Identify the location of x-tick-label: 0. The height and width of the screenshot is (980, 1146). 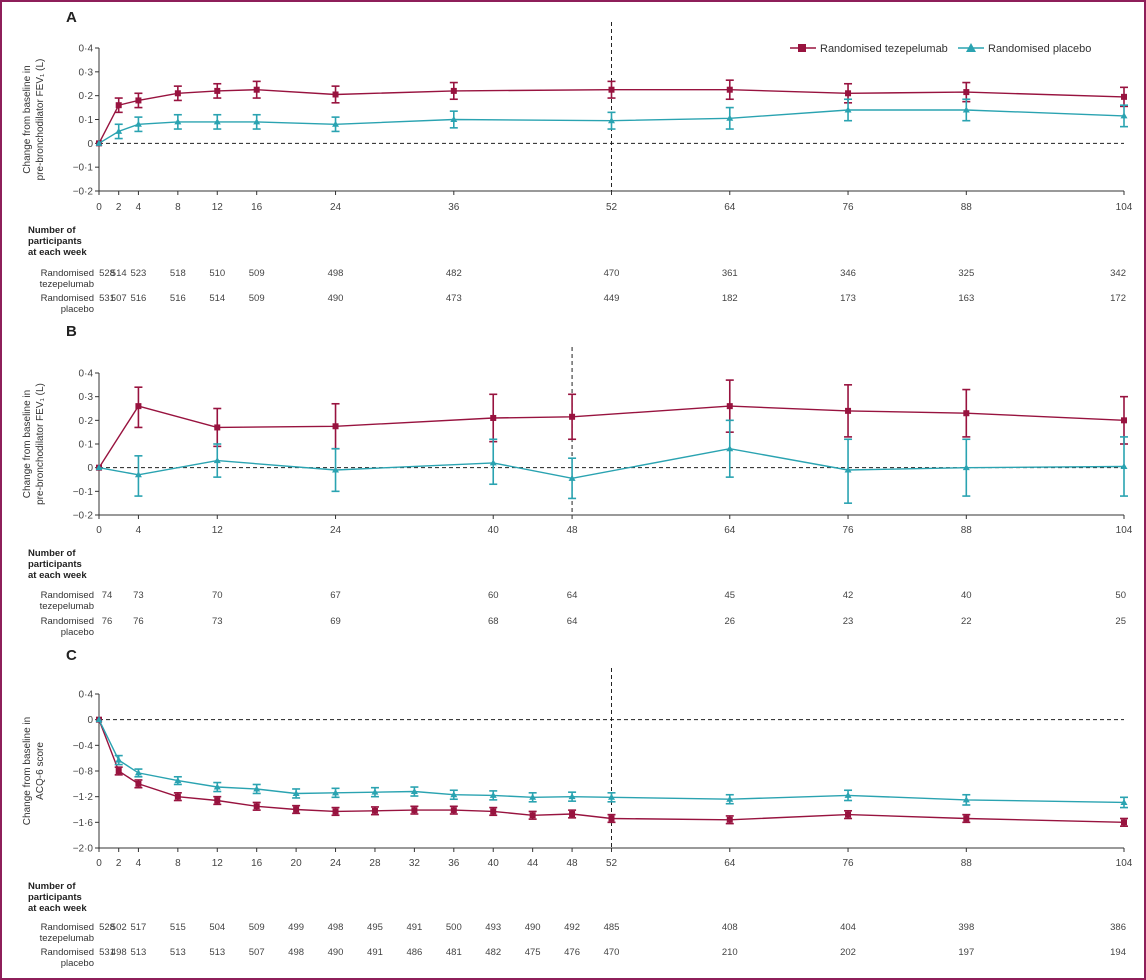
(99, 530).